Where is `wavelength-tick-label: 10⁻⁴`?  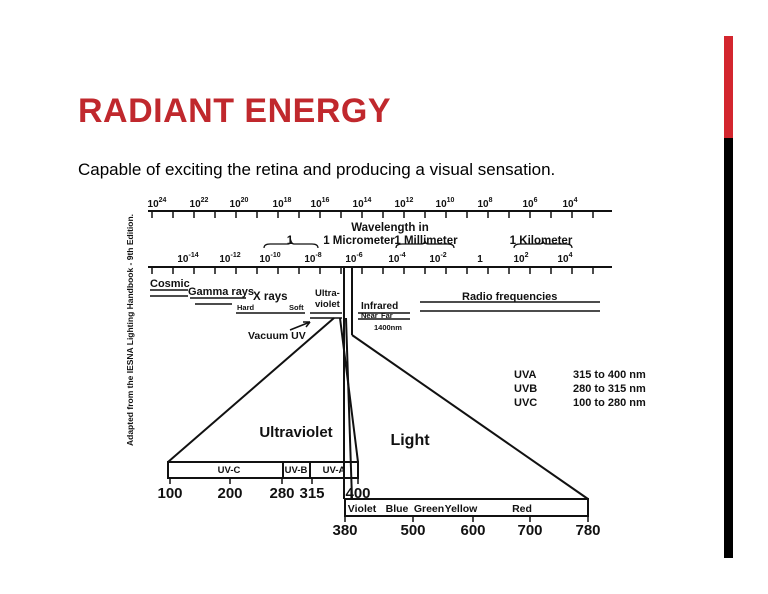 wavelength-tick-label: 10⁻⁴ is located at coordinates (396, 258).